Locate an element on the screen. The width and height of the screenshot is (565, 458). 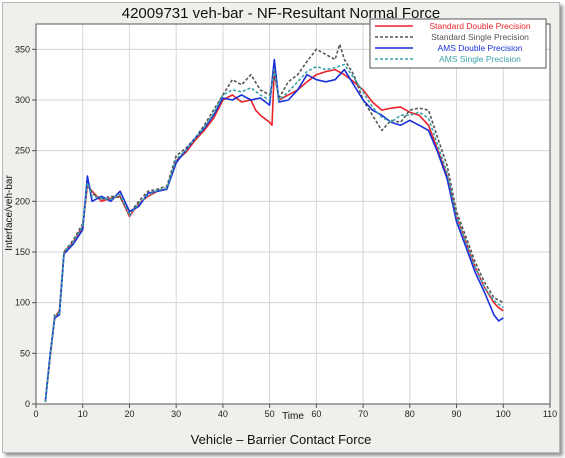
chart-footer: Vehicle – Barrier Contact Force is located at coordinates (281, 439).